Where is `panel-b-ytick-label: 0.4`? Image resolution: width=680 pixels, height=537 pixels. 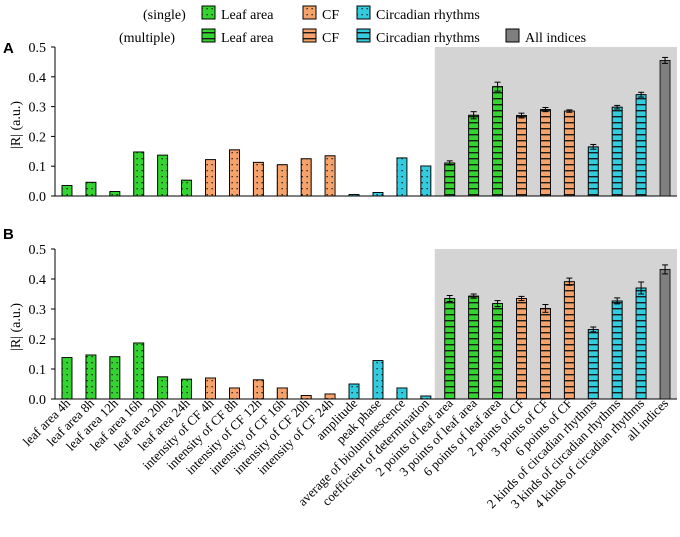
panel-b-ytick-label: 0.4 is located at coordinates (38, 280).